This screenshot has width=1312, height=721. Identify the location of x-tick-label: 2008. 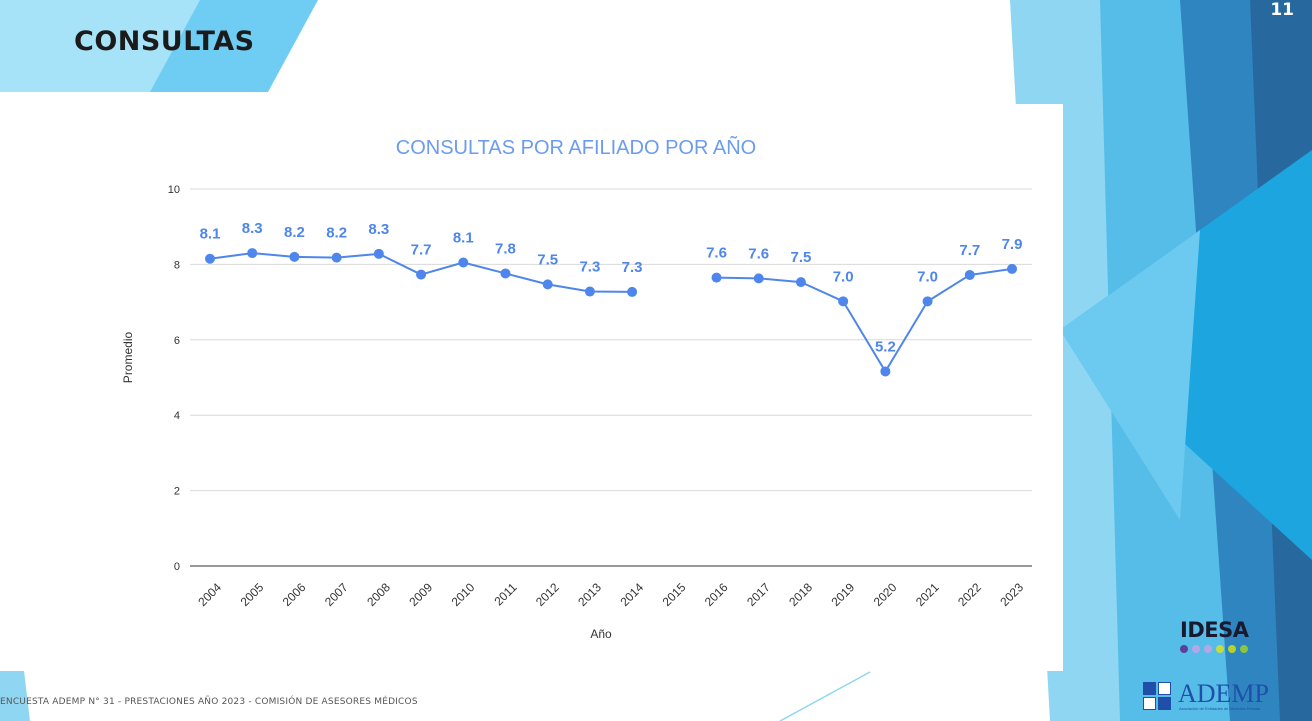
(378, 594).